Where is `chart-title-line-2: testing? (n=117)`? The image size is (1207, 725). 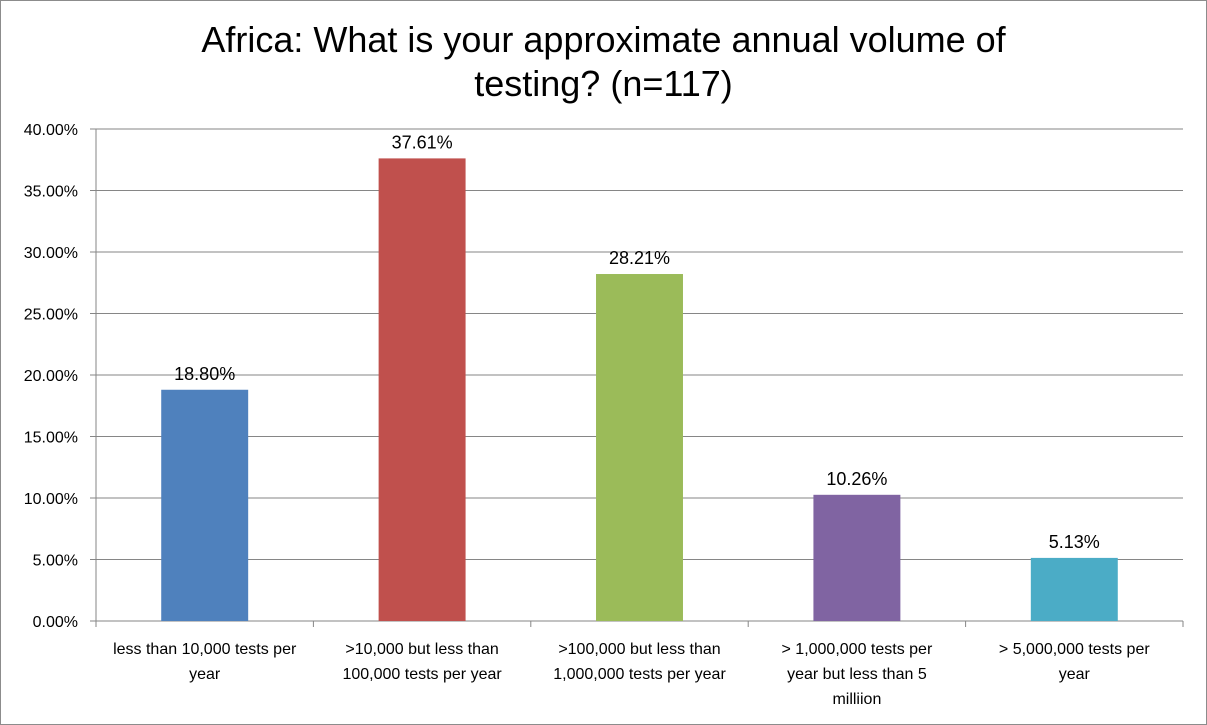
chart-title-line-2: testing? (n=117) is located at coordinates (603, 83).